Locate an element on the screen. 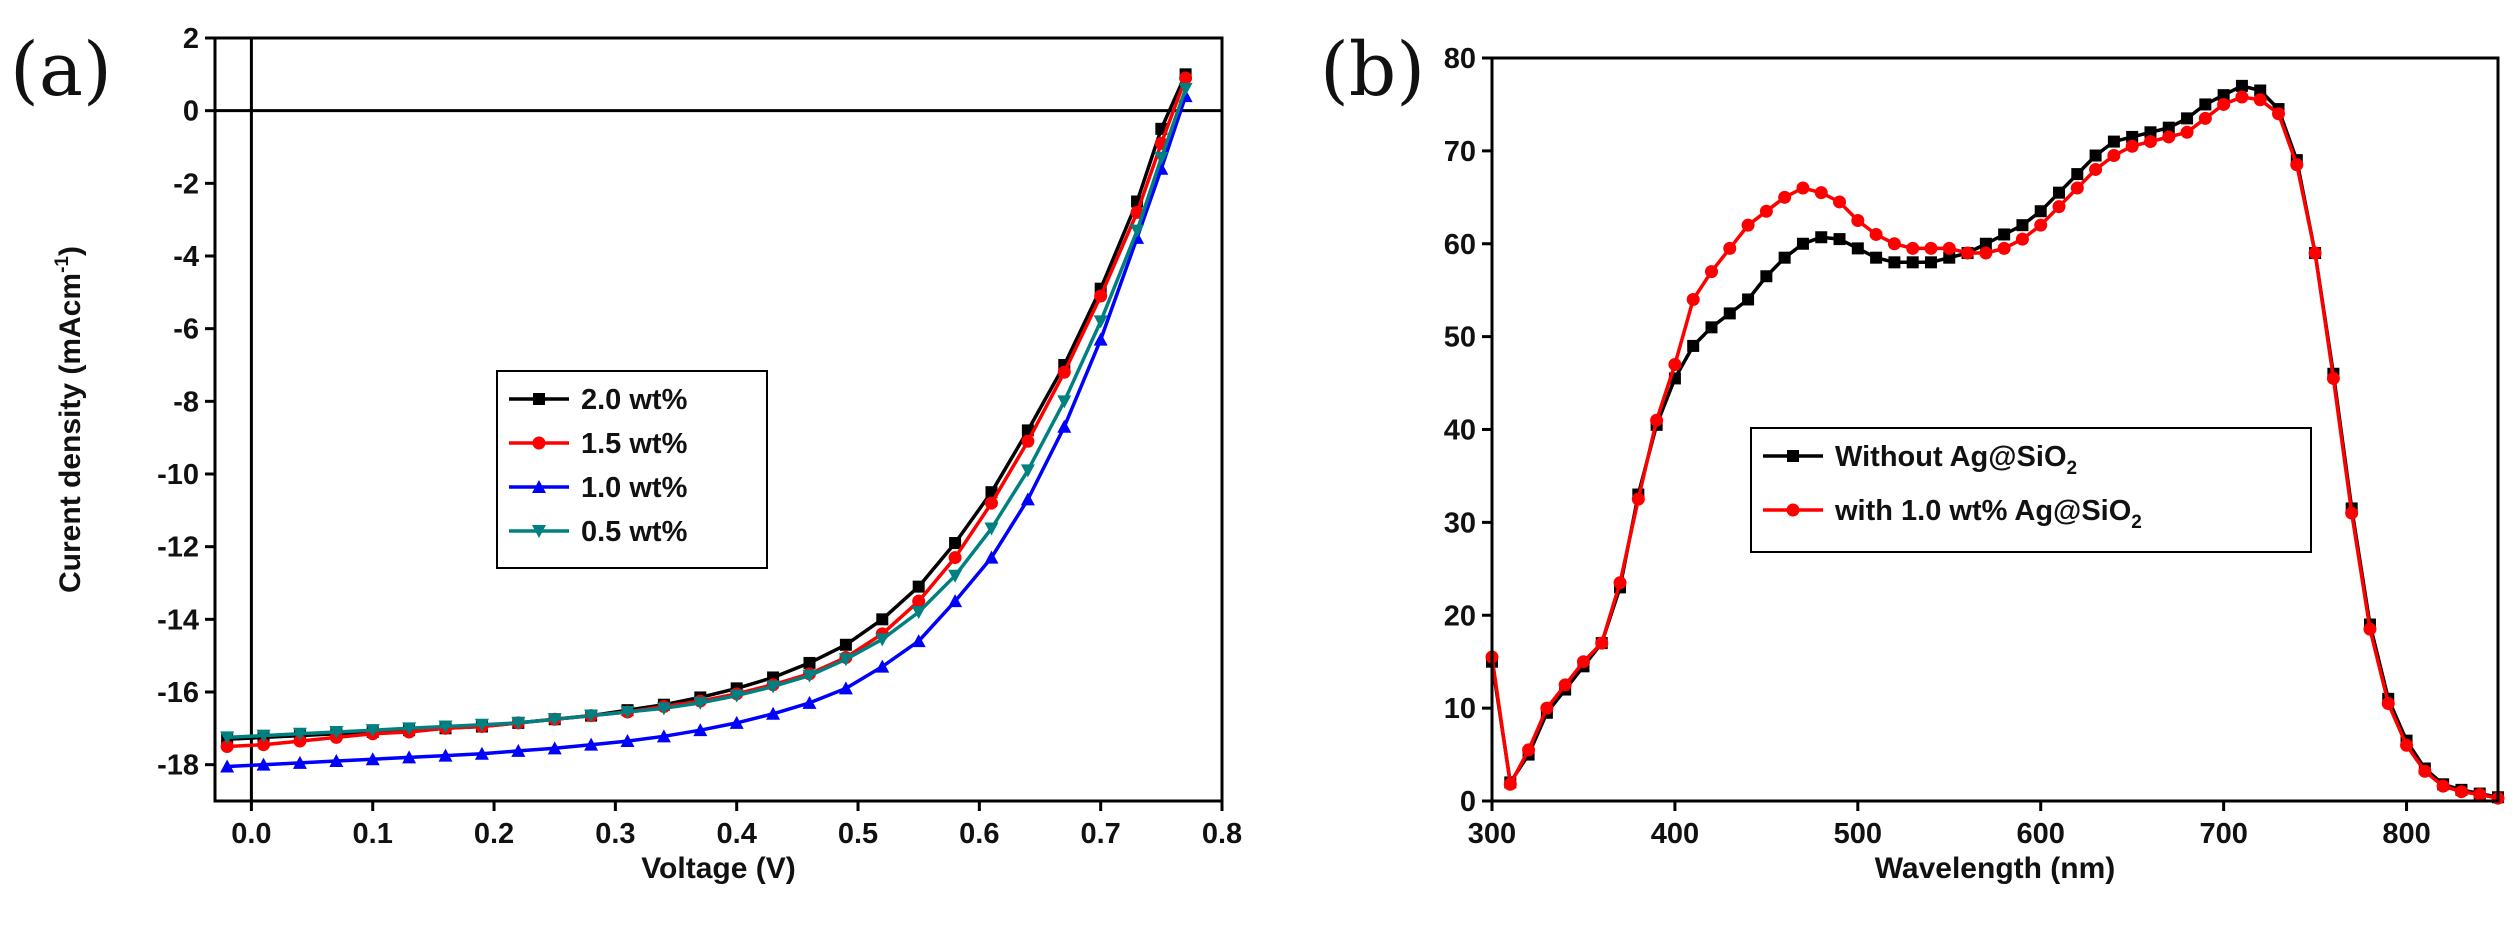 The image size is (2514, 940). y-tick-label: 10 is located at coordinates (1460, 709).